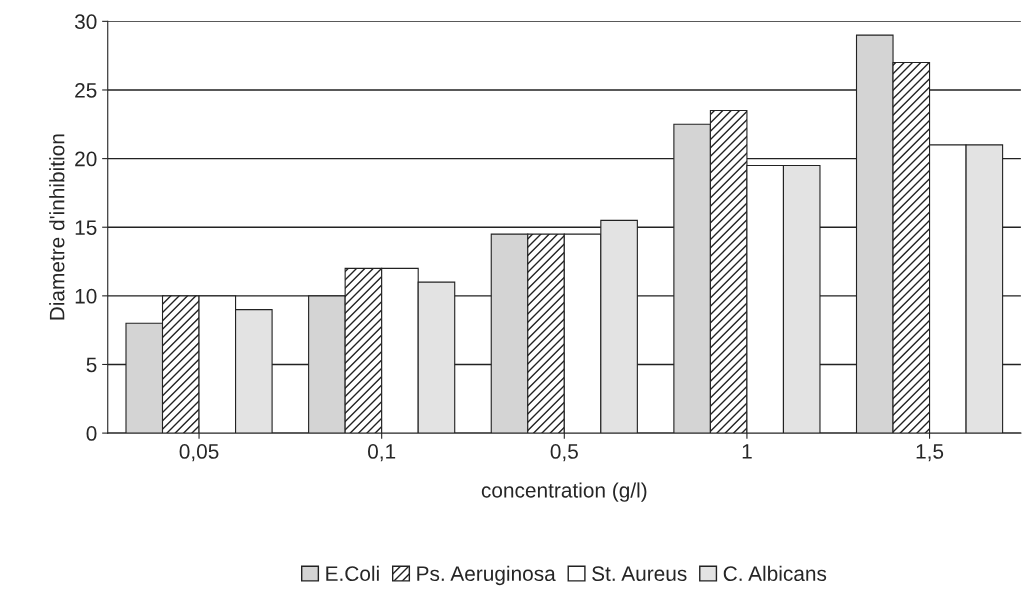 The width and height of the screenshot is (1026, 610). I want to click on y-tick-label: 30, so click(85, 22).